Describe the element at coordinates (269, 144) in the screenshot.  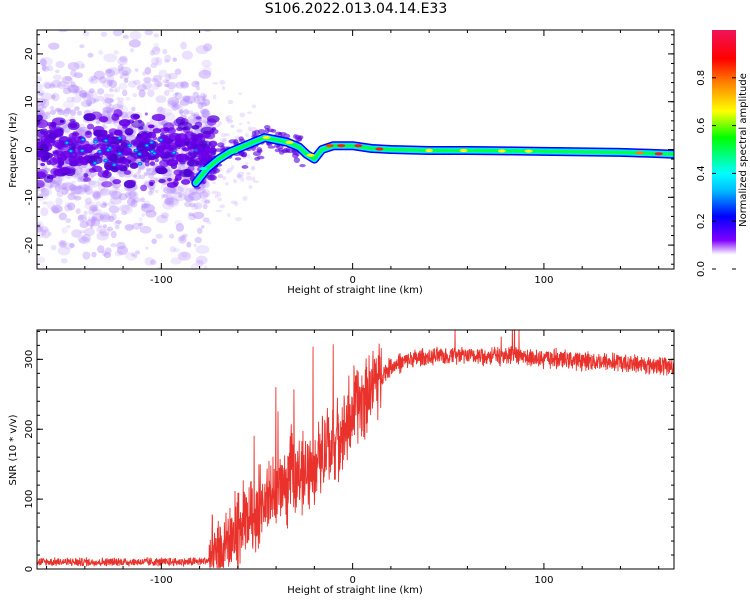
I see `ridge-halo-blob` at that location.